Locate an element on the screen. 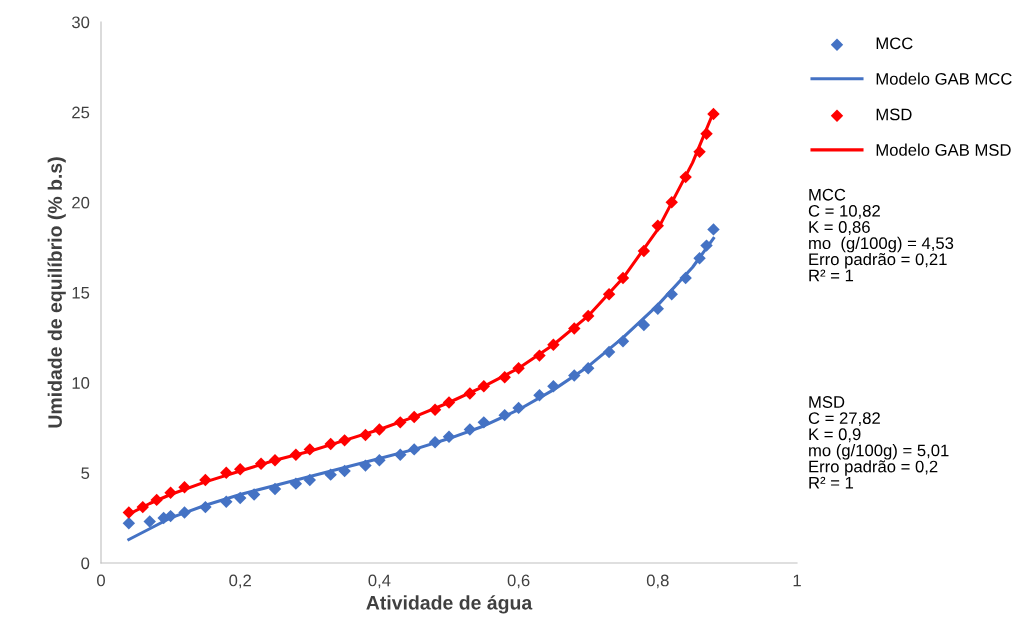 The image size is (1025, 628). y-tick-label: 25 is located at coordinates (81, 112).